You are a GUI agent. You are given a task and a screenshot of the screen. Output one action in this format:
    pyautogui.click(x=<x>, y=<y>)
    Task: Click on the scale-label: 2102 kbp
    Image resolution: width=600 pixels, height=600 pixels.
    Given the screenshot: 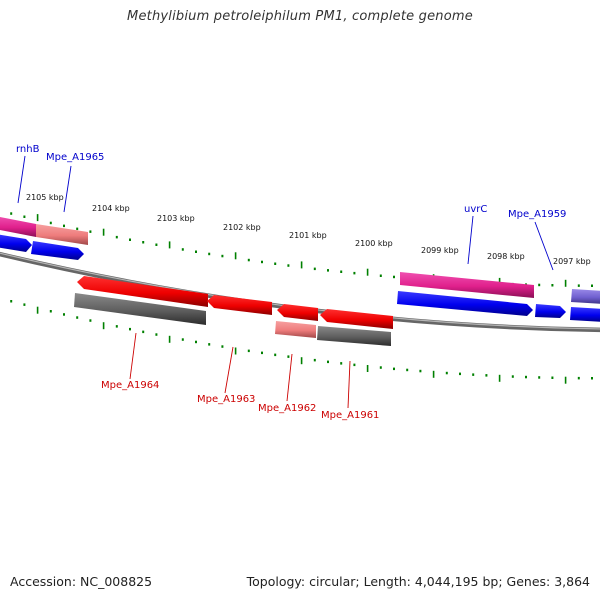 What is the action you would take?
    pyautogui.click(x=242, y=227)
    